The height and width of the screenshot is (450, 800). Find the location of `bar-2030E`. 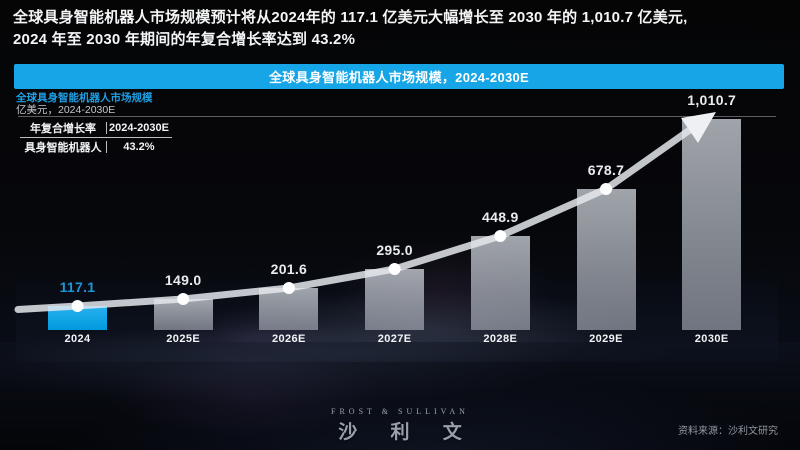

bar-2030E is located at coordinates (712, 224).